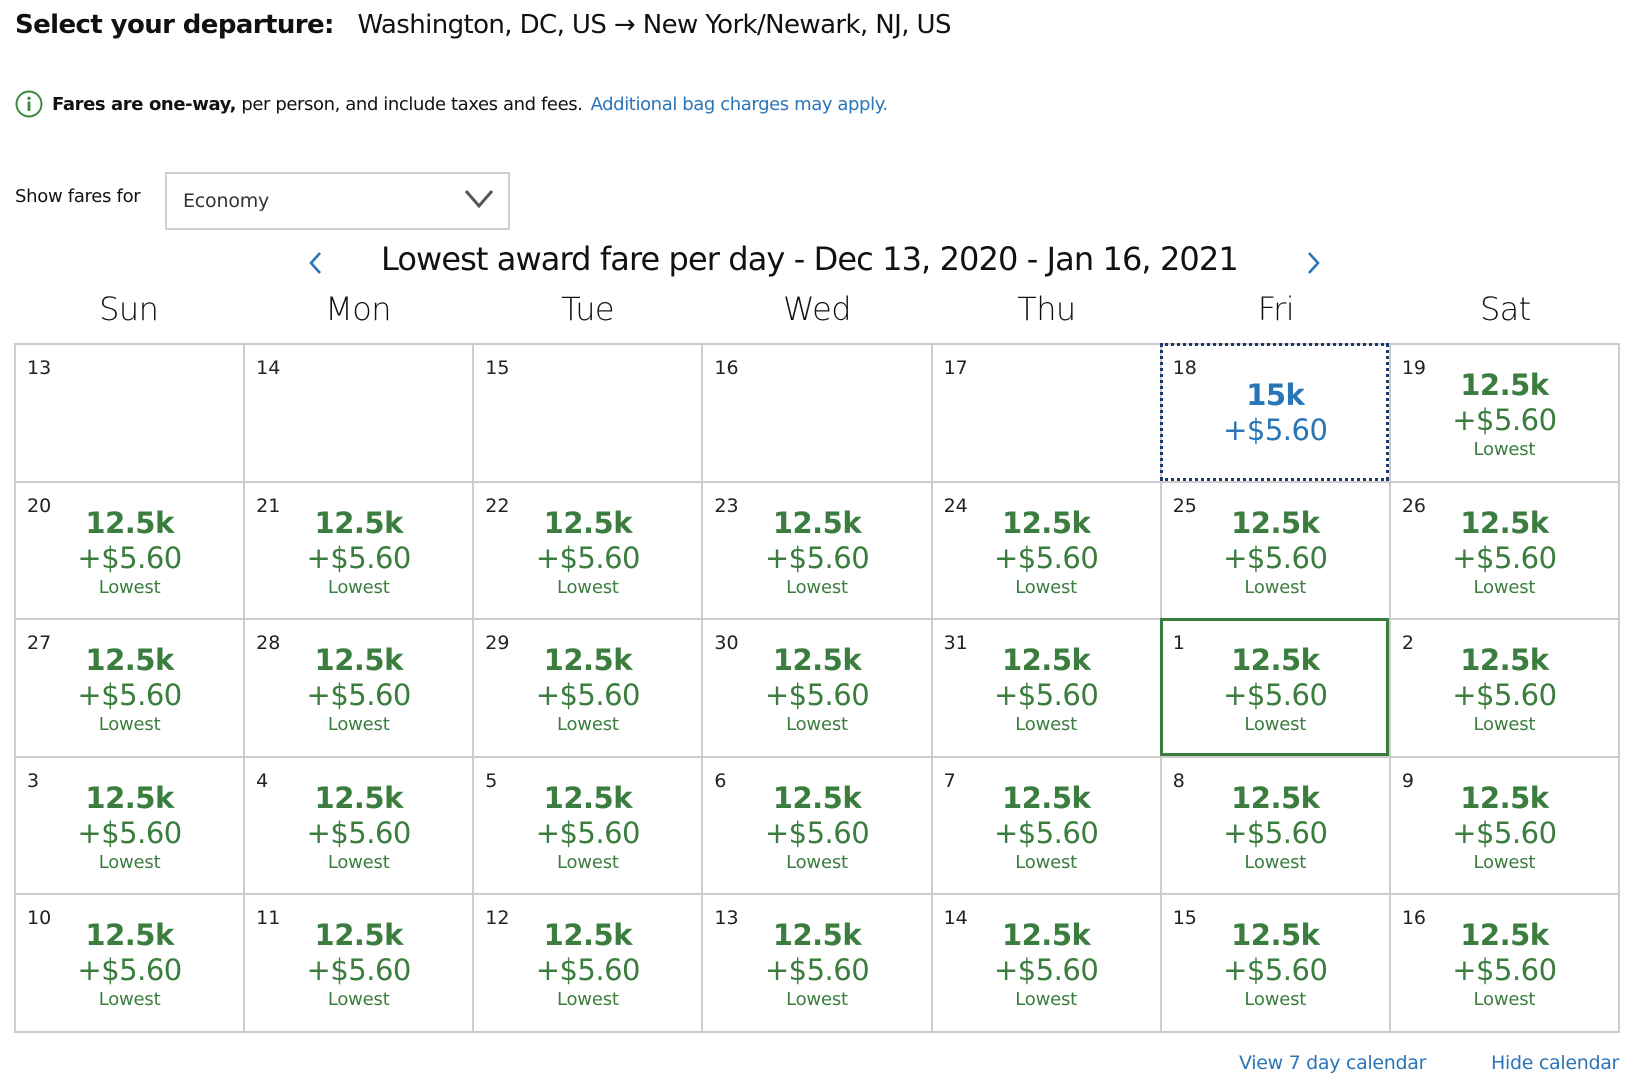 This screenshot has width=1638, height=1084. What do you see at coordinates (1276, 551) in the screenshot?
I see `calendar-day-cell: 25 12.5k +$5.60 Lowest` at bounding box center [1276, 551].